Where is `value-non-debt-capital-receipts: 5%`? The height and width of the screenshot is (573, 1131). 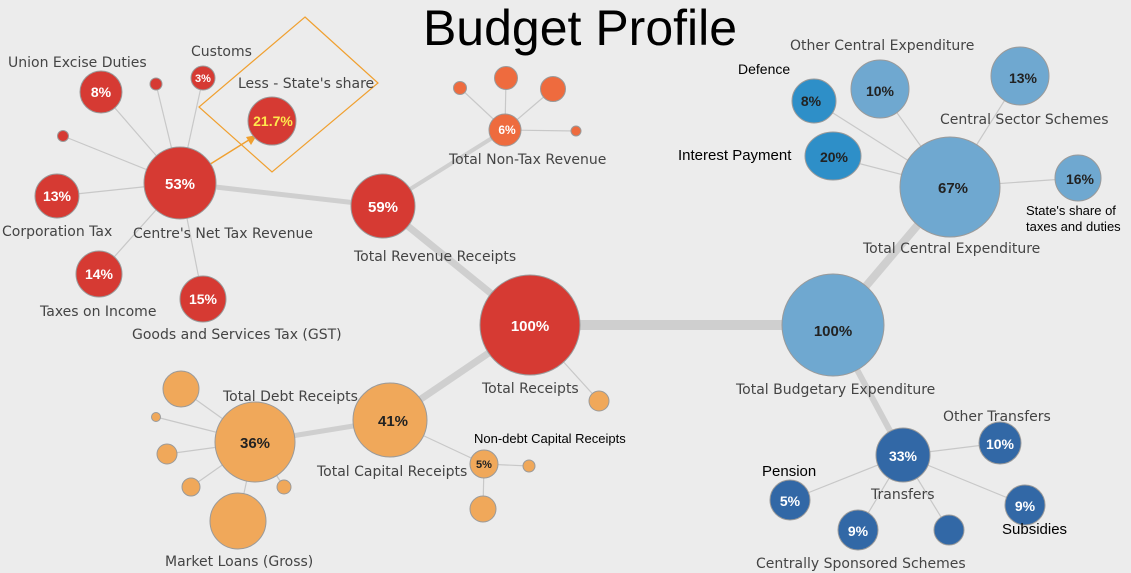 value-non-debt-capital-receipts: 5% is located at coordinates (484, 465).